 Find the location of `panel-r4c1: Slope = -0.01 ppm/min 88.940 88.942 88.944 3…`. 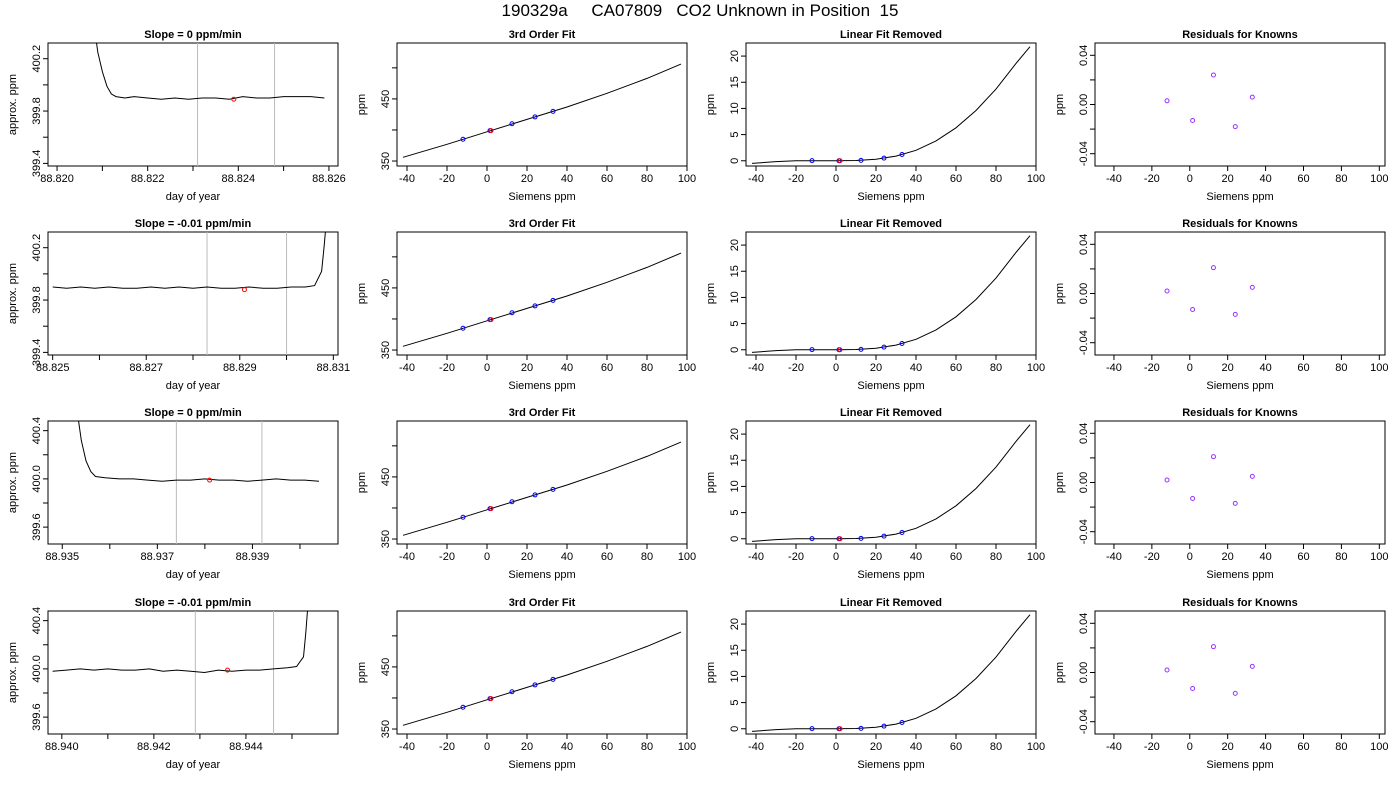

panel-r4c1: Slope = -0.01 ppm/min 88.940 88.942 88.944 3… is located at coordinates (173, 684).